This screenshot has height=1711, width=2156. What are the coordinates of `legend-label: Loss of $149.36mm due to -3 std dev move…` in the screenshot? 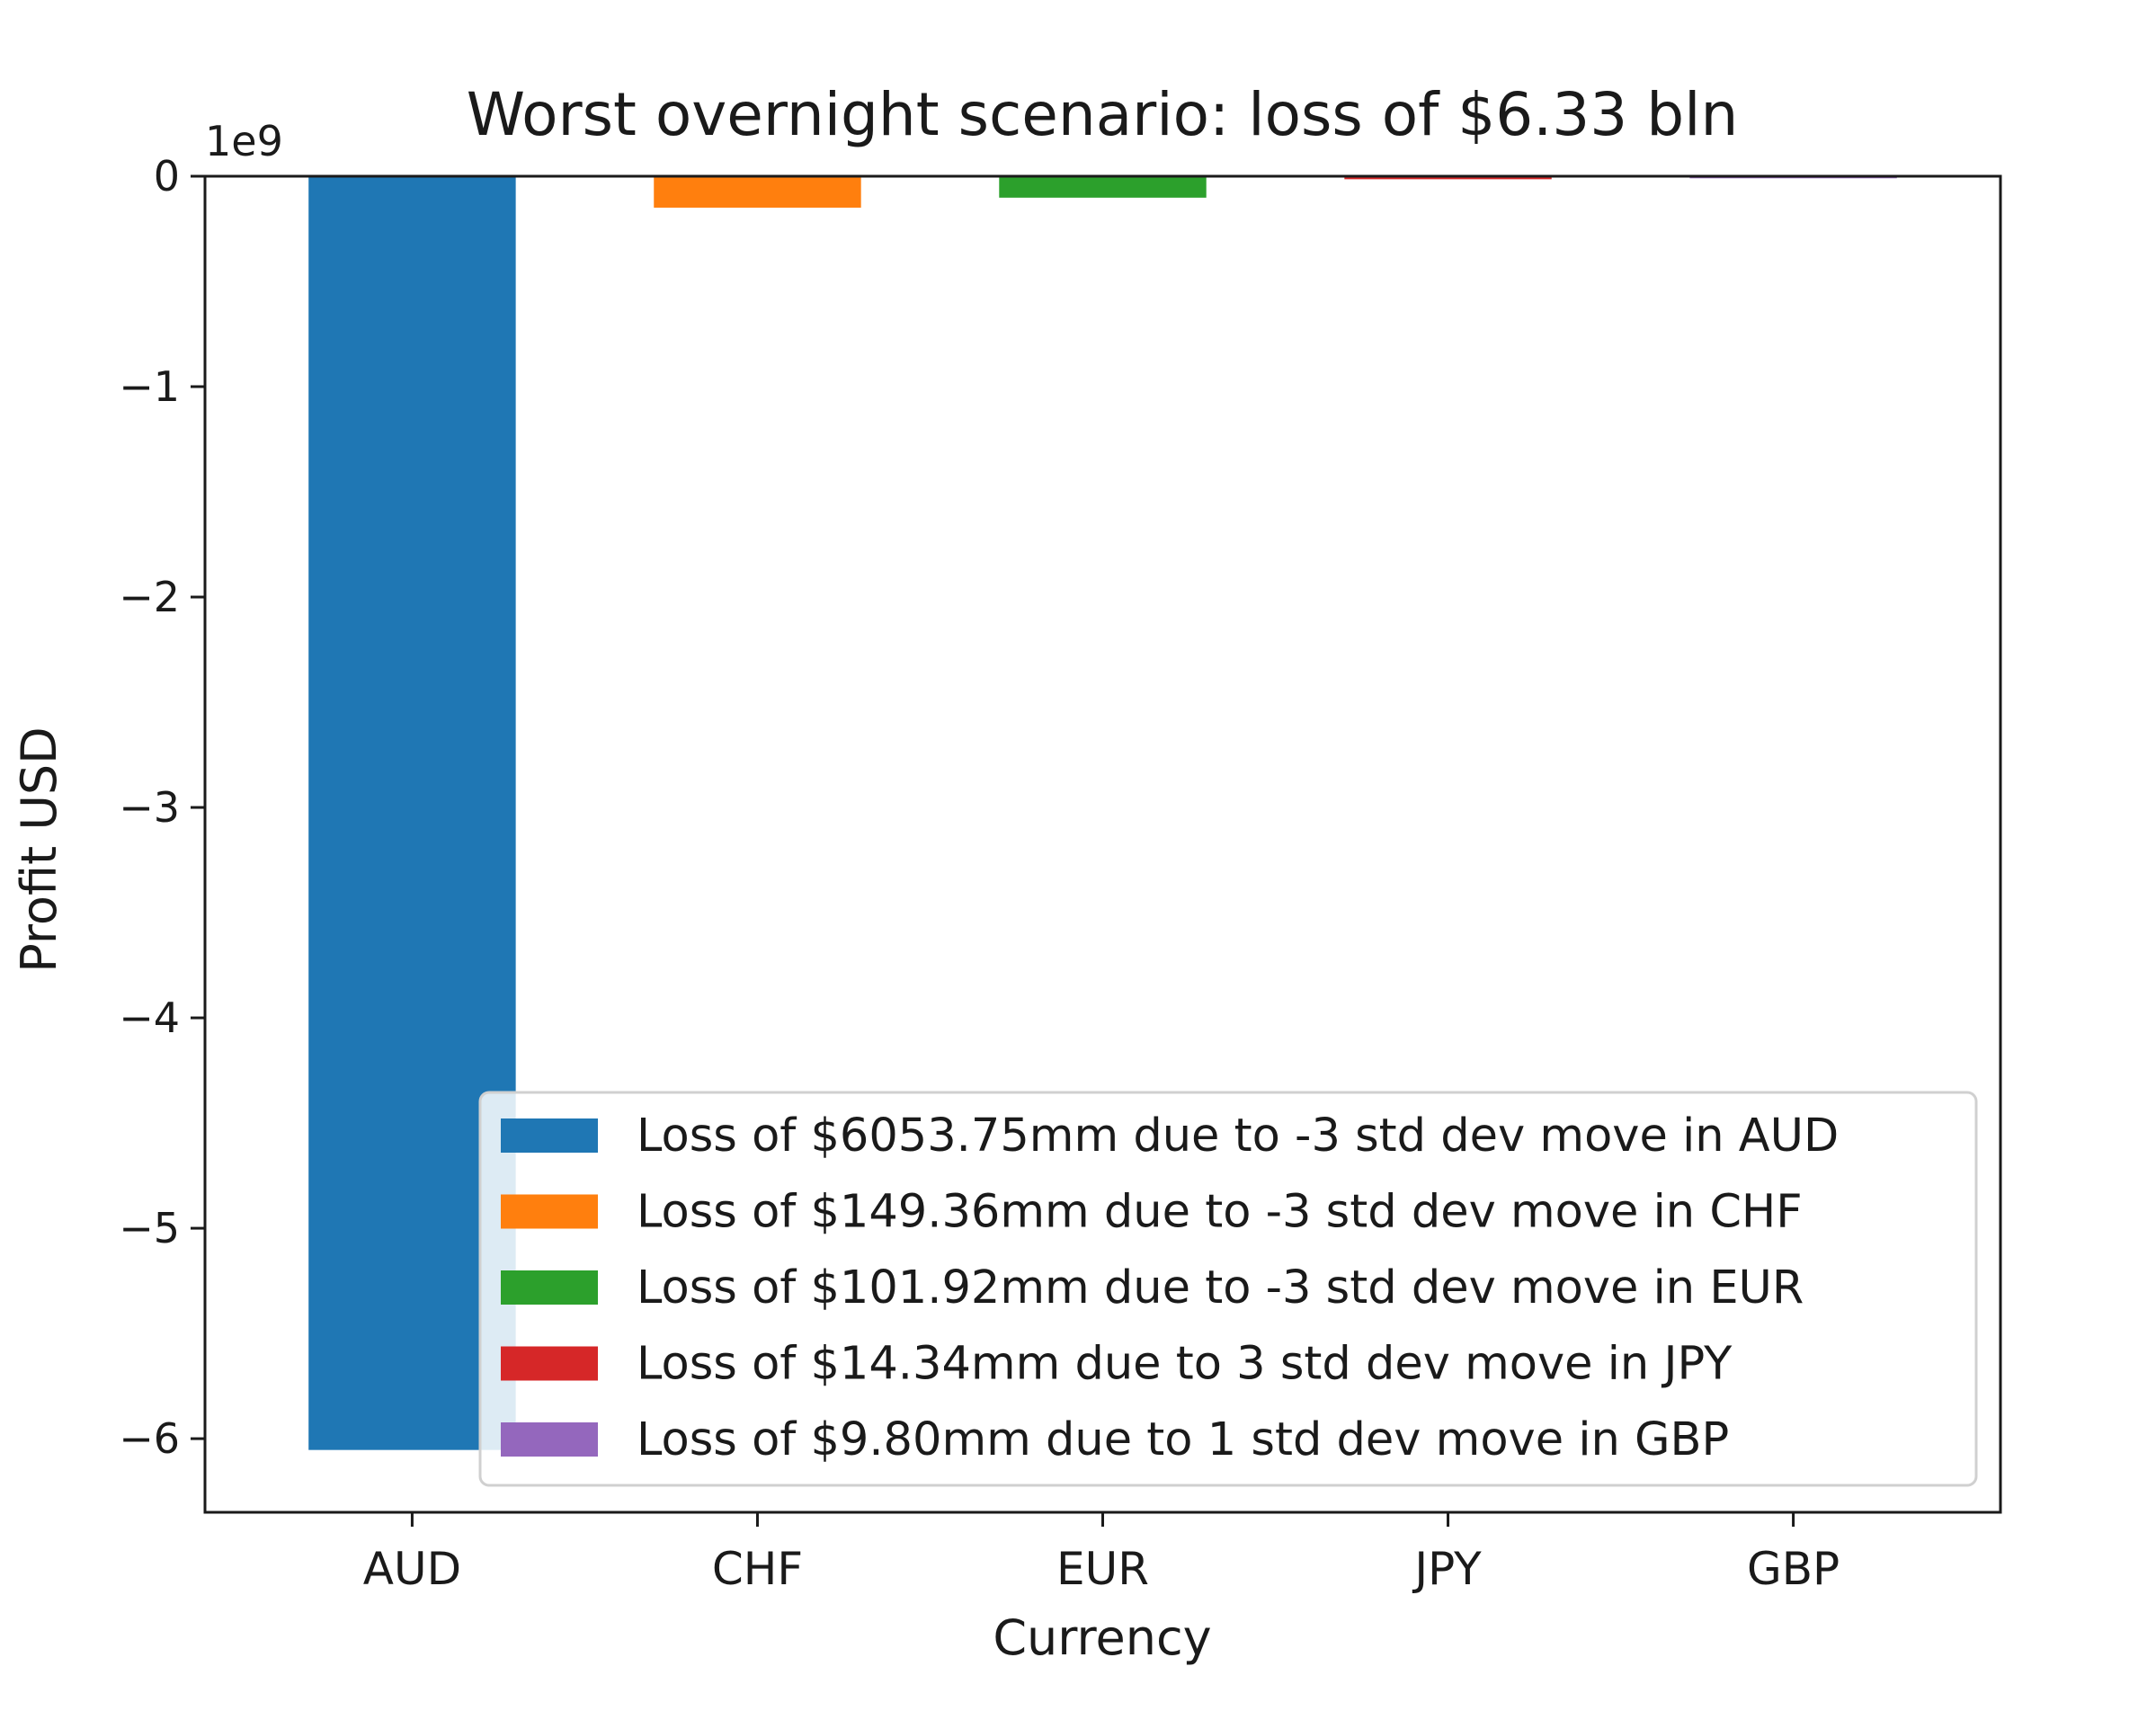 It's located at (1220, 1212).